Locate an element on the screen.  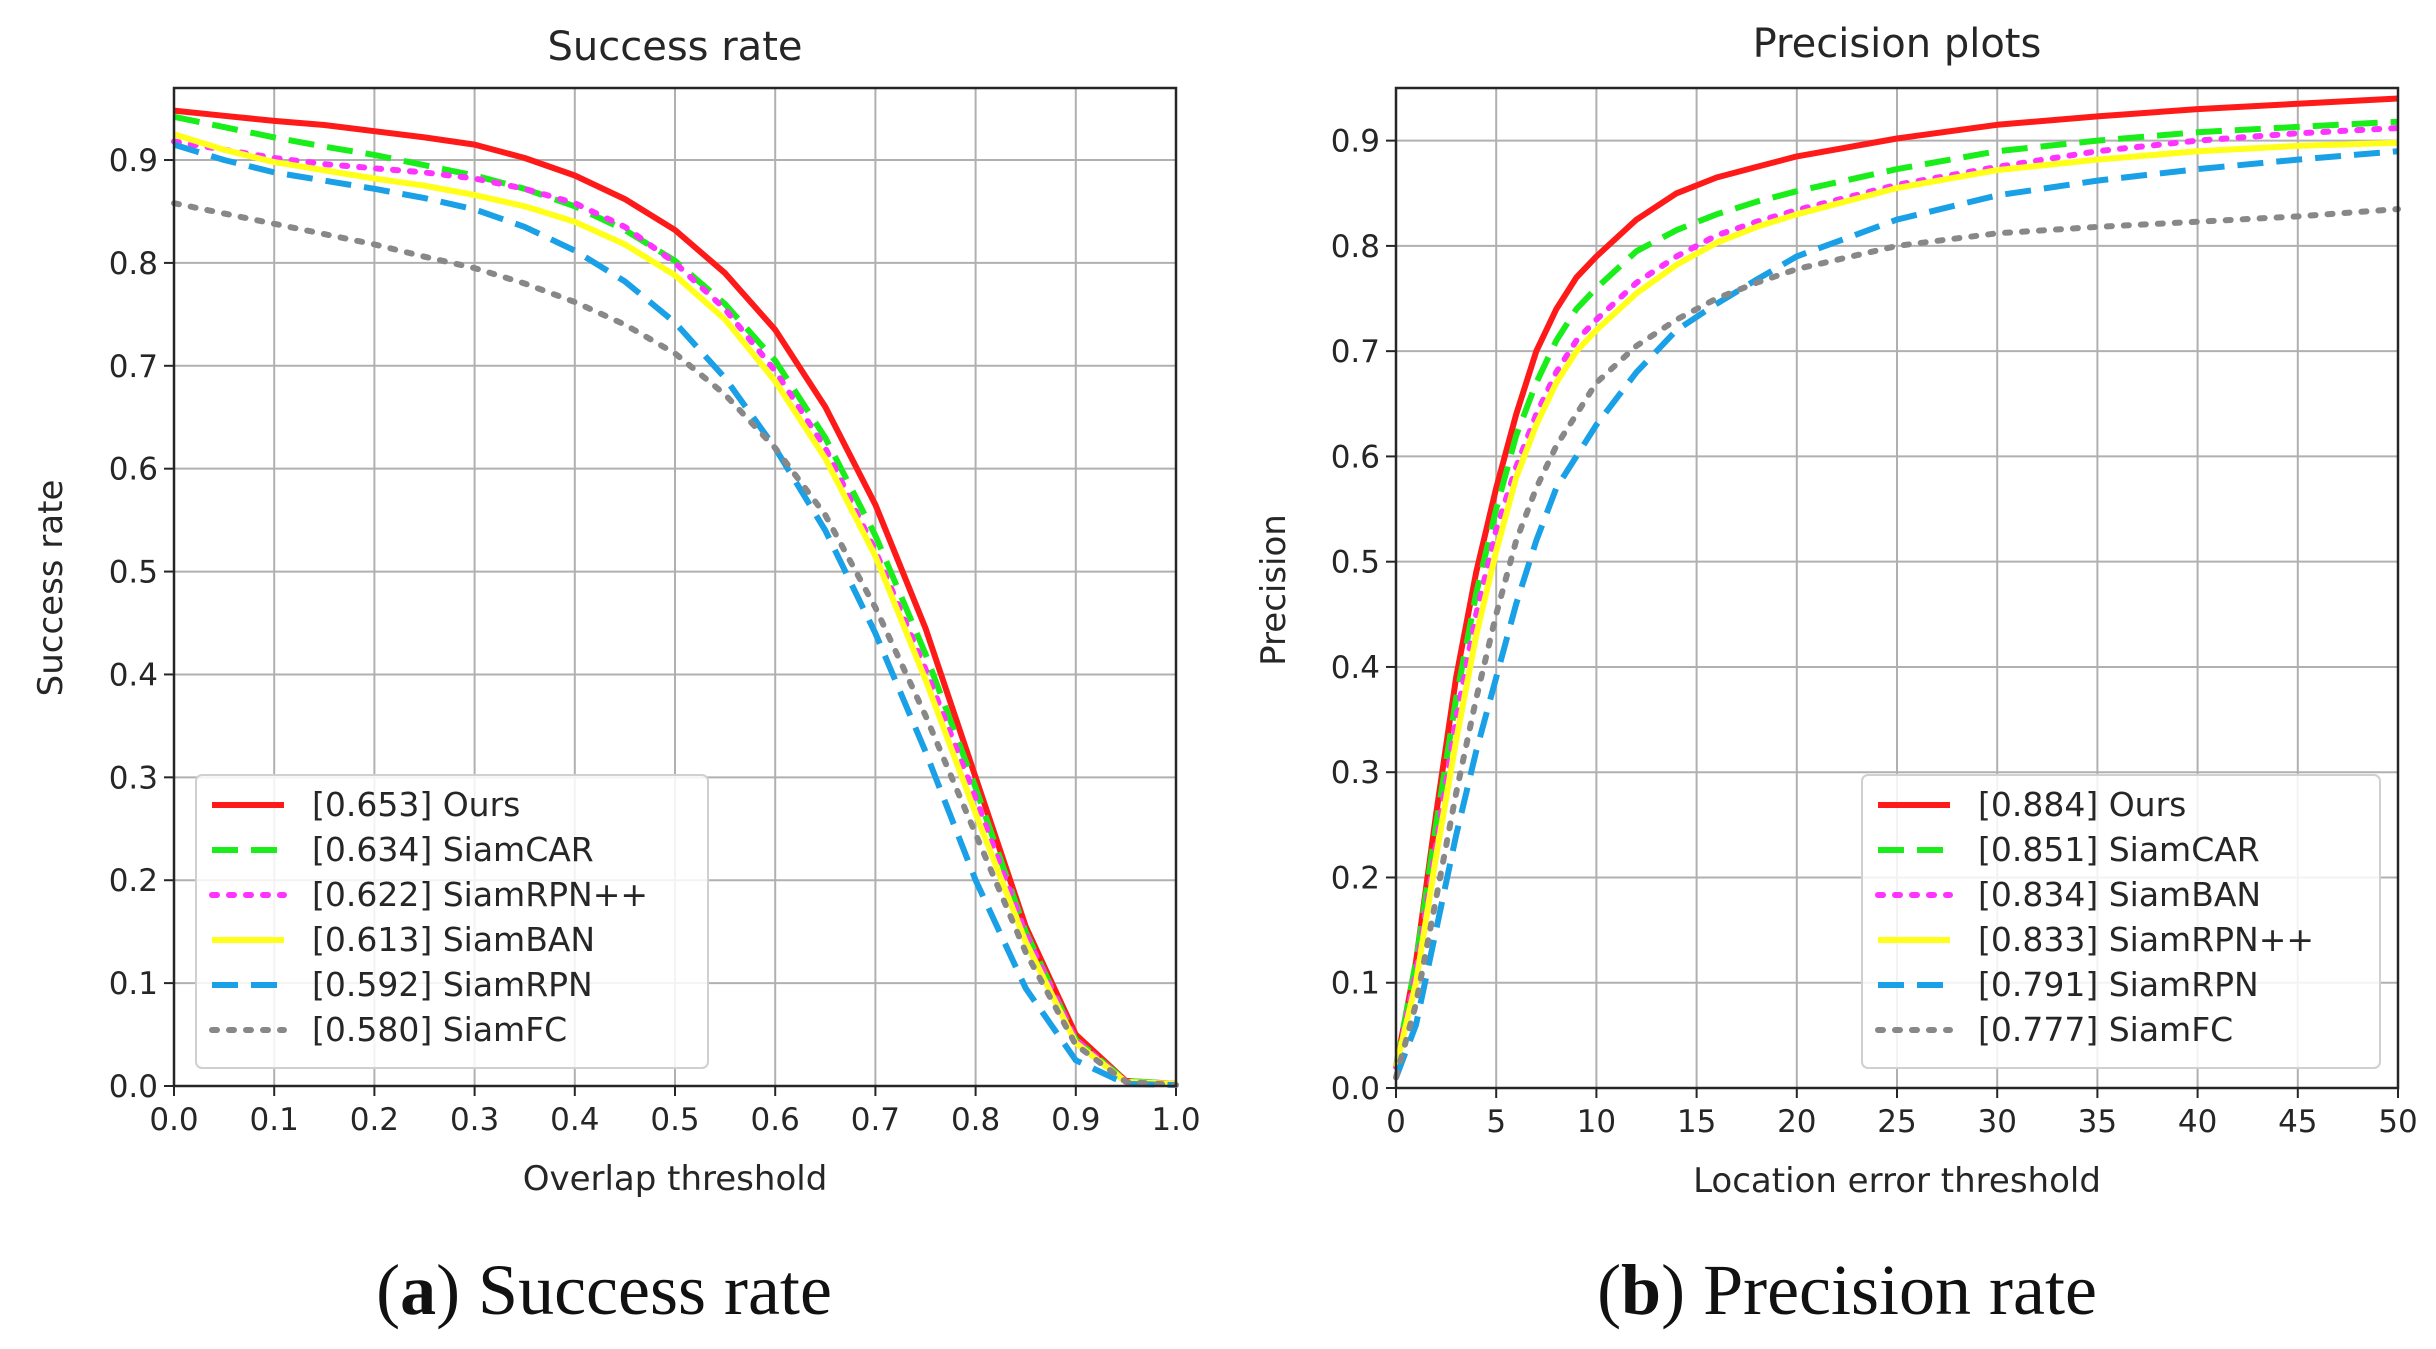
x-tick-label: 15 is located at coordinates (1696, 1122).